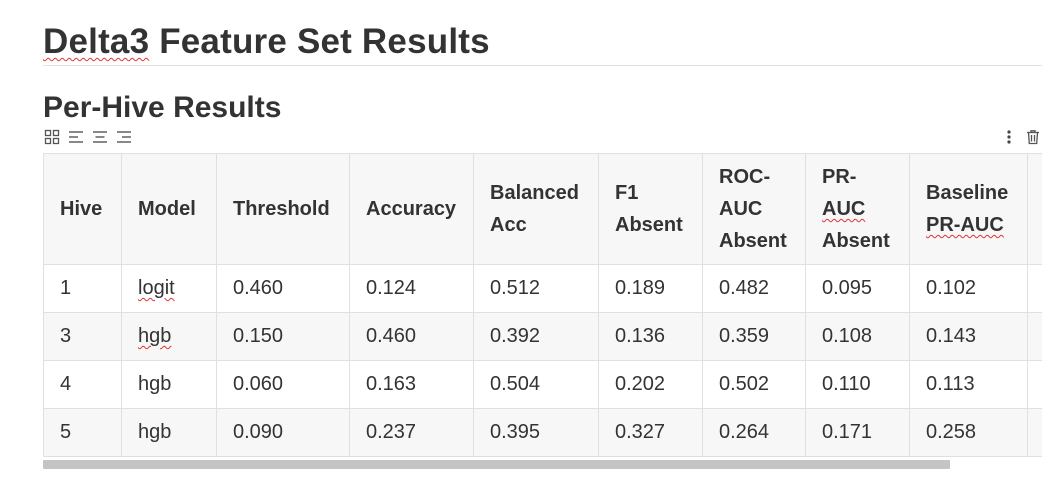 The image size is (1062, 491). What do you see at coordinates (319, 41) in the screenshot?
I see `page-title-rest: Feature Set Results` at bounding box center [319, 41].